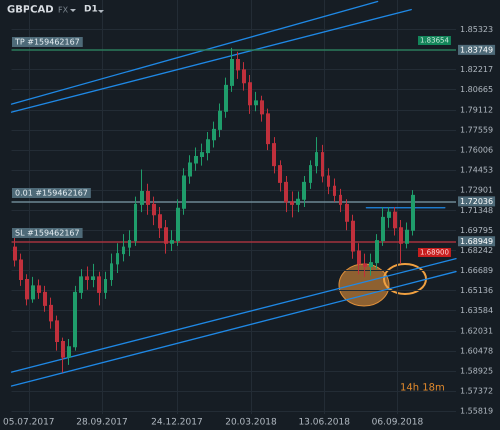  What do you see at coordinates (47, 42) in the screenshot?
I see `annotation: TP #159462167` at bounding box center [47, 42].